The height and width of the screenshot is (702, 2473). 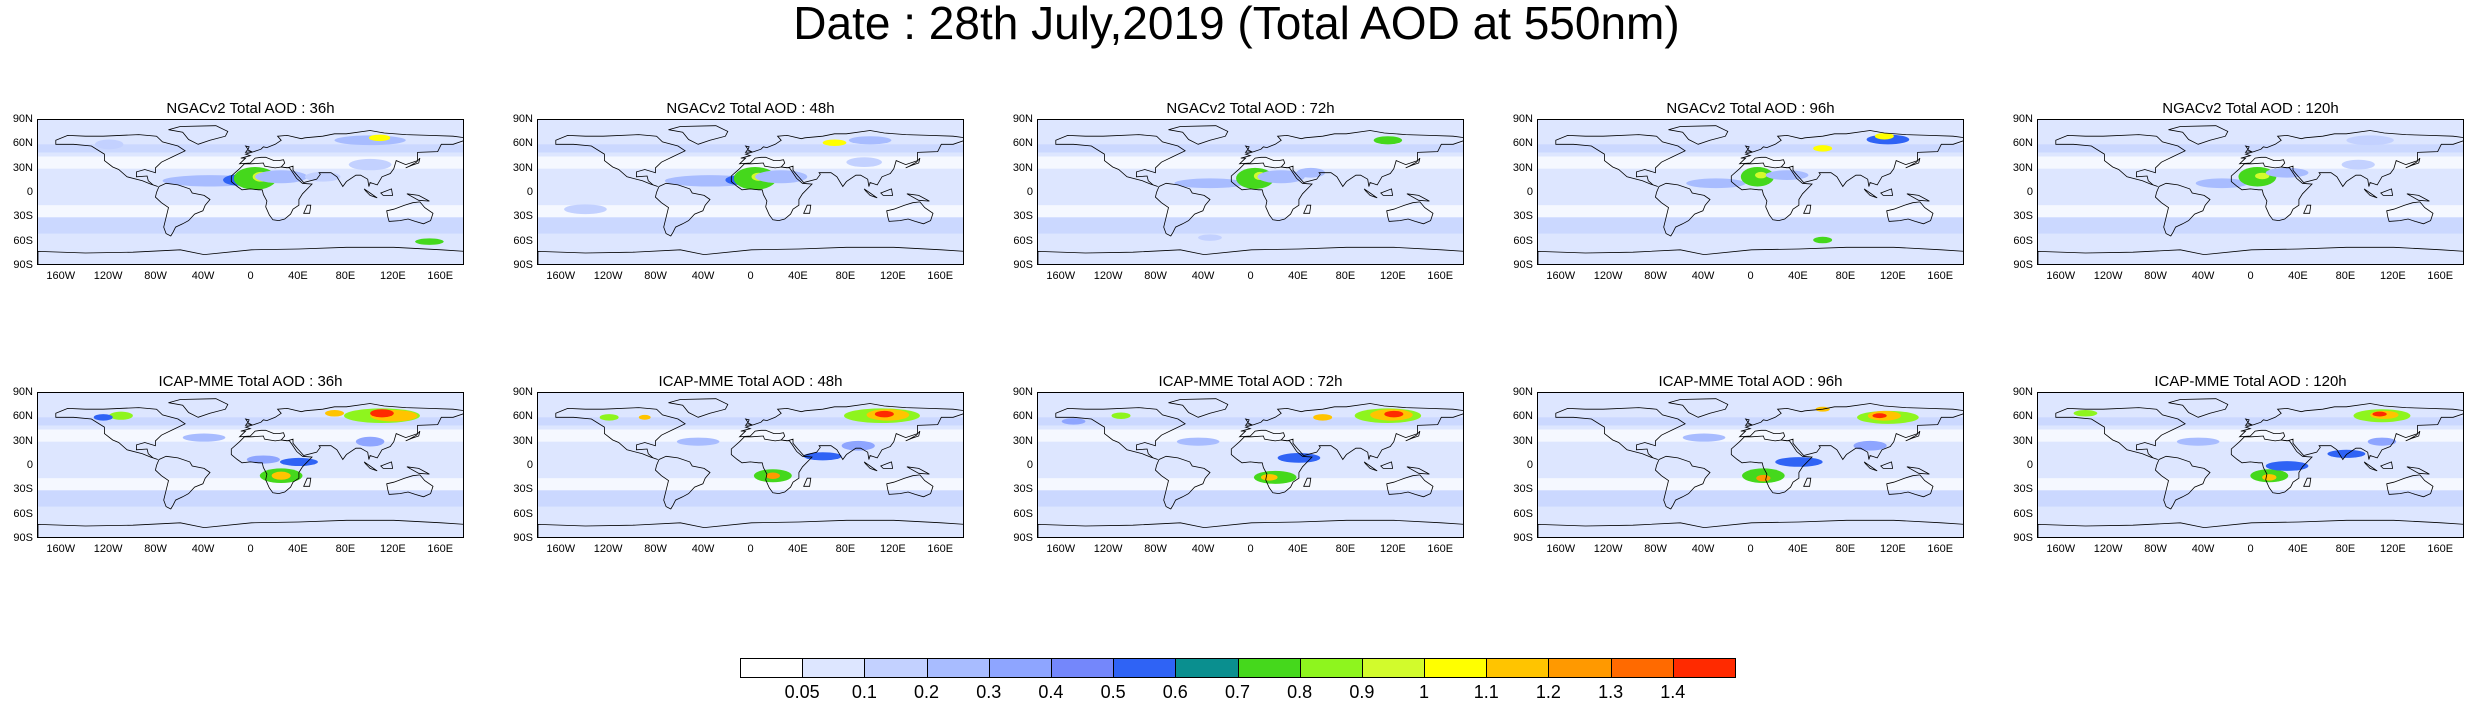 I want to click on lat-tick-label: 60S, so click(x=2023, y=240).